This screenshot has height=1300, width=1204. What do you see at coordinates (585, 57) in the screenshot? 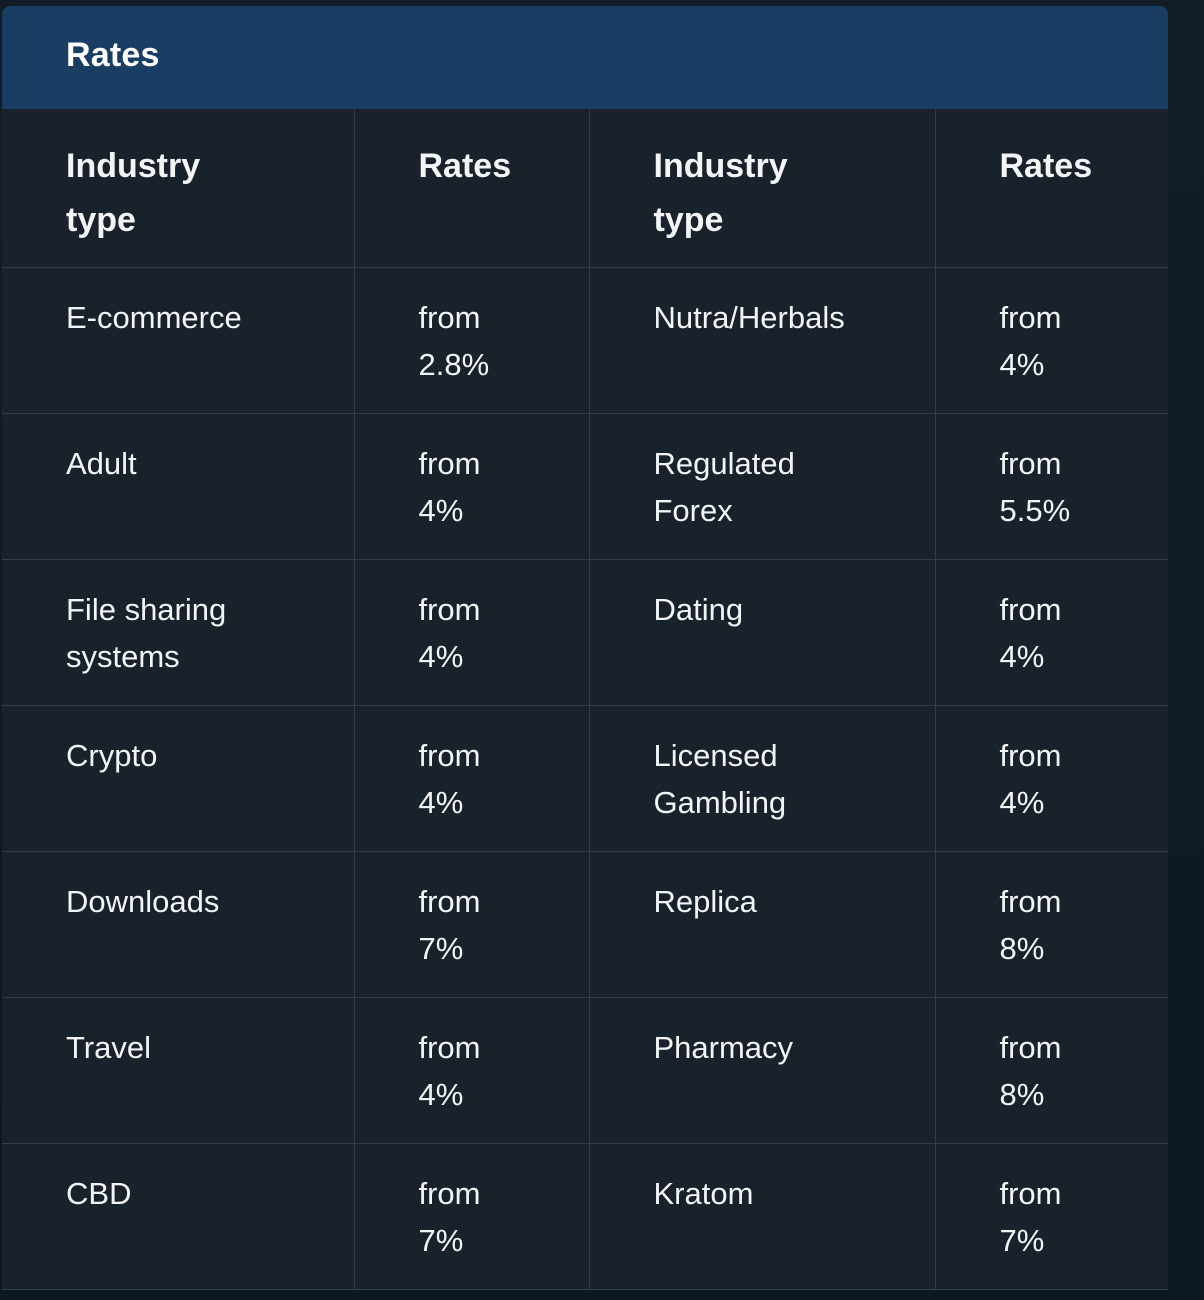
I see `rates-card-header: Rates` at bounding box center [585, 57].